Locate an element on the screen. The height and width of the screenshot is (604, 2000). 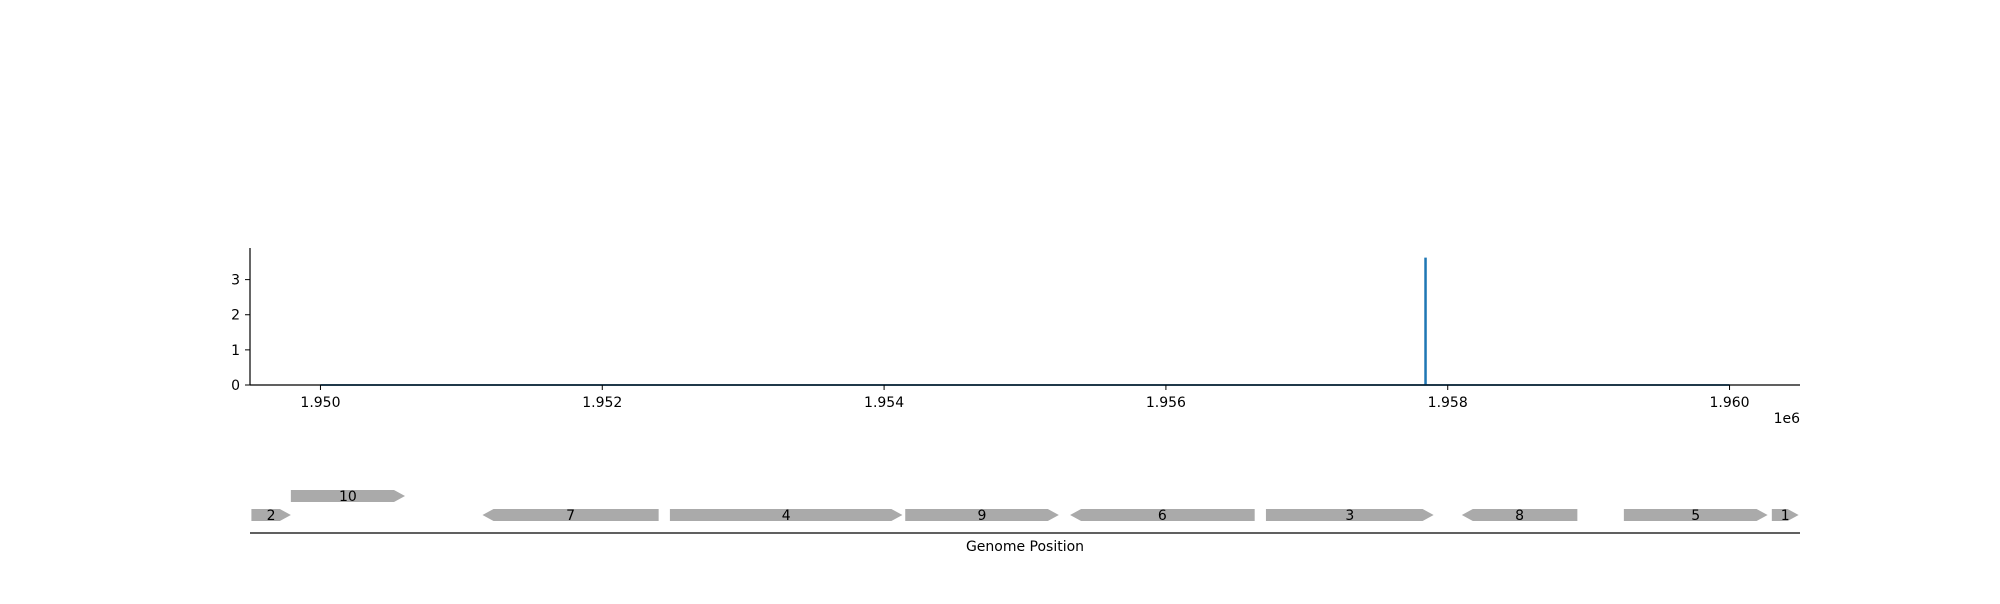
gene-track: 2 10 7 4 9 6 3 8 5 1 Genome Position is located at coordinates (1025, 522).